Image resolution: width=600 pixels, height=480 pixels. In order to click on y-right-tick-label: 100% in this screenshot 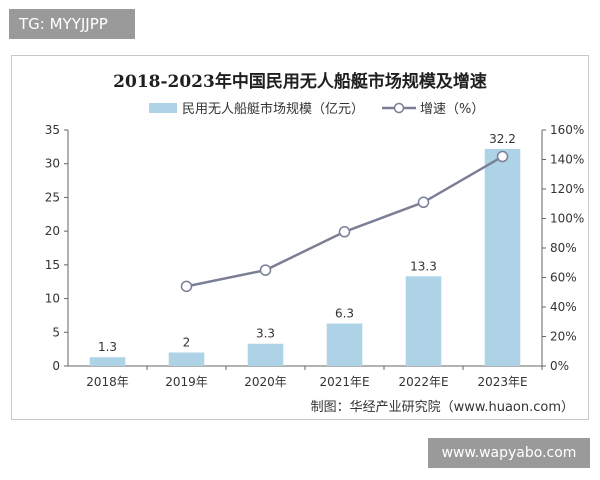, I will do `click(567, 219)`.